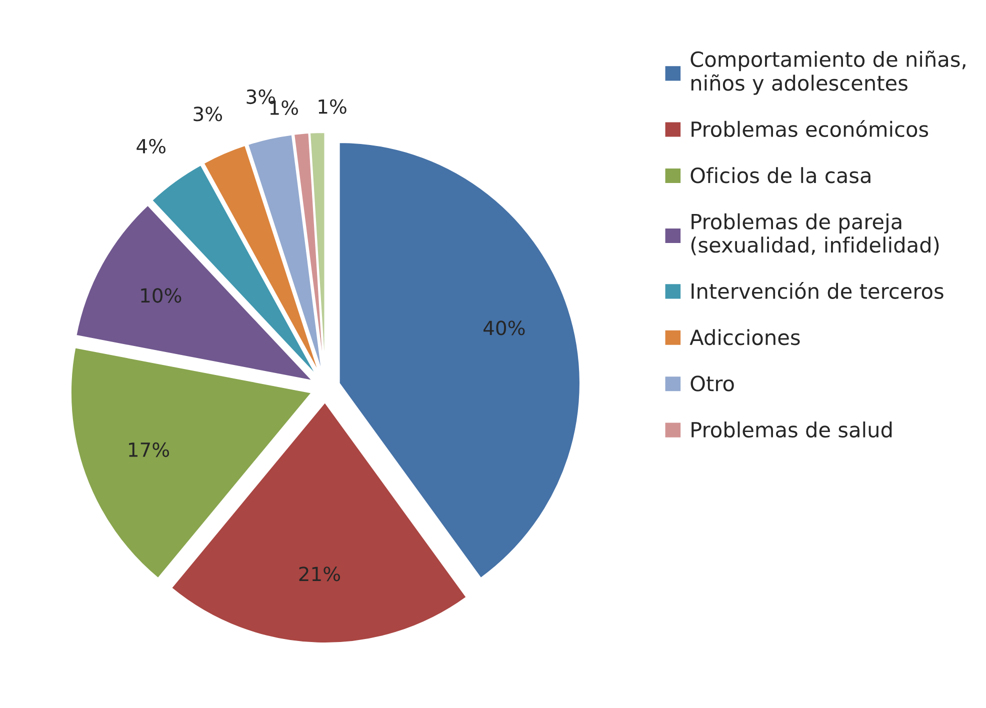 The height and width of the screenshot is (708, 986). What do you see at coordinates (208, 114) in the screenshot?
I see `data-label: 3%` at bounding box center [208, 114].